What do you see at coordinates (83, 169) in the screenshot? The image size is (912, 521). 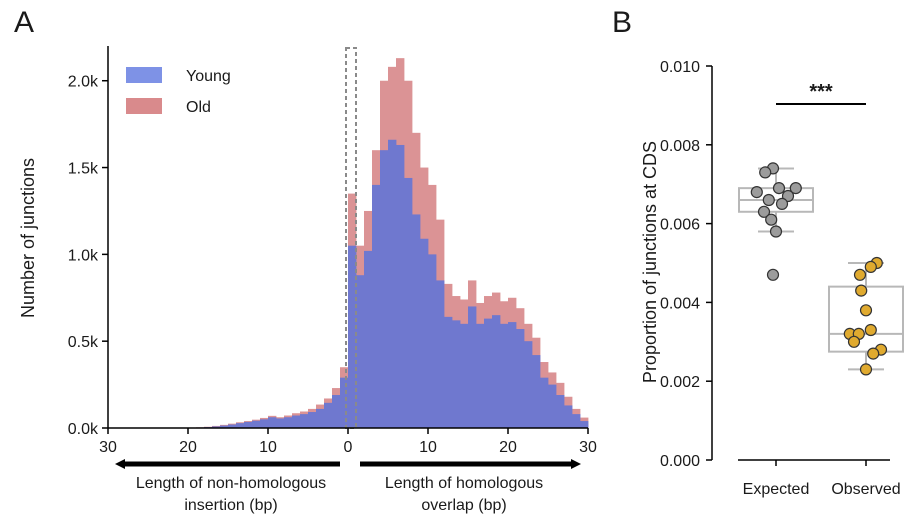 I see `hist-y-tick-label: 1.5k` at bounding box center [83, 169].